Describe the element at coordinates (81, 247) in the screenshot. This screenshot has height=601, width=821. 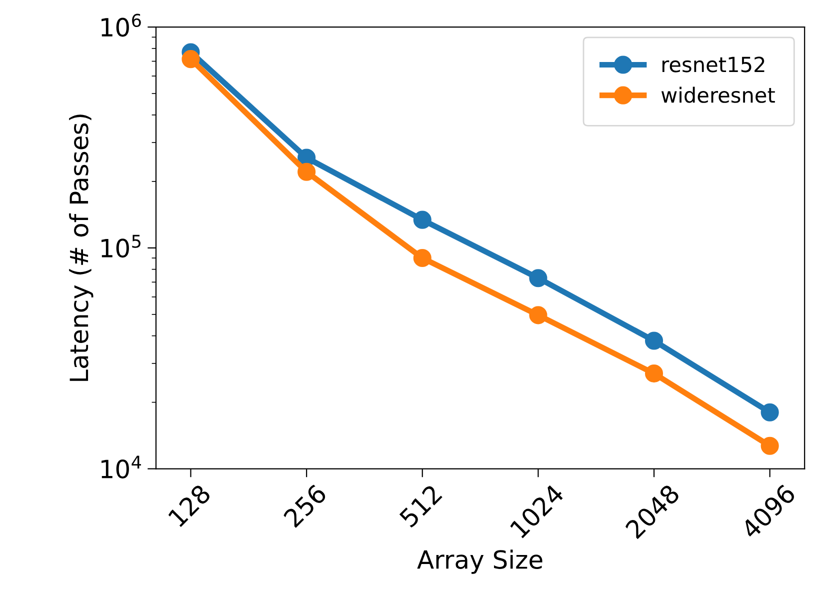
I see `y-axis-title: Latency (# of Passes)` at that location.